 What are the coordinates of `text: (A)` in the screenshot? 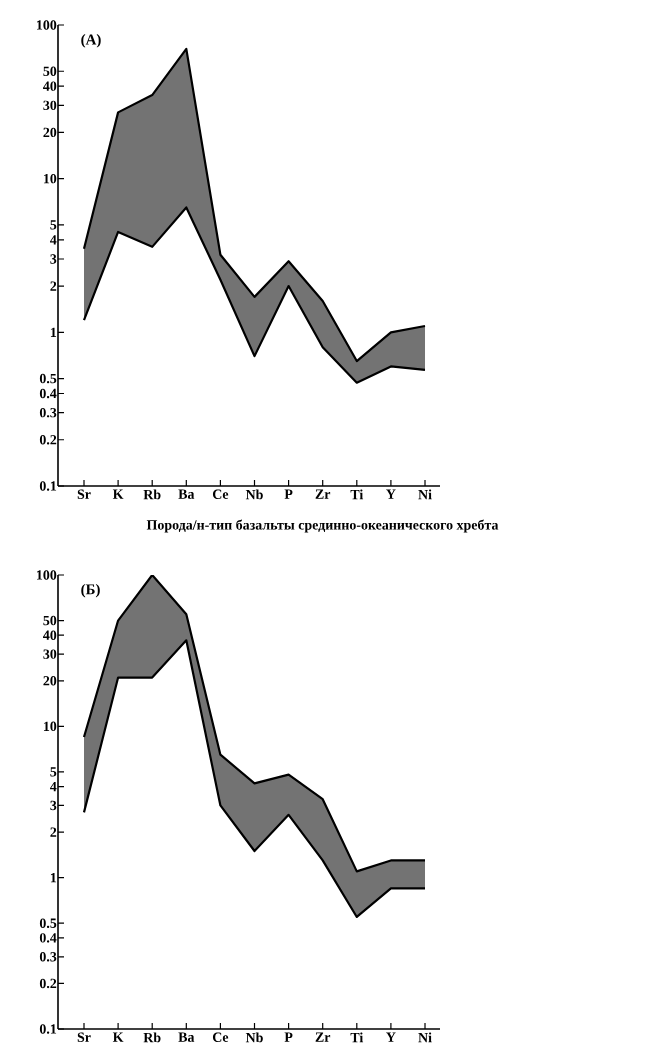 It's located at (91, 41).